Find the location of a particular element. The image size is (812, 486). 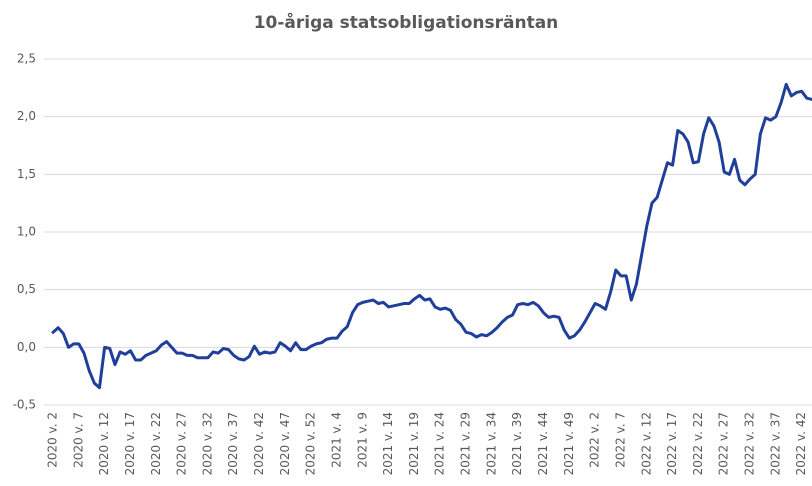

x-tick-label: 2021 v. 19 is located at coordinates (414, 443).